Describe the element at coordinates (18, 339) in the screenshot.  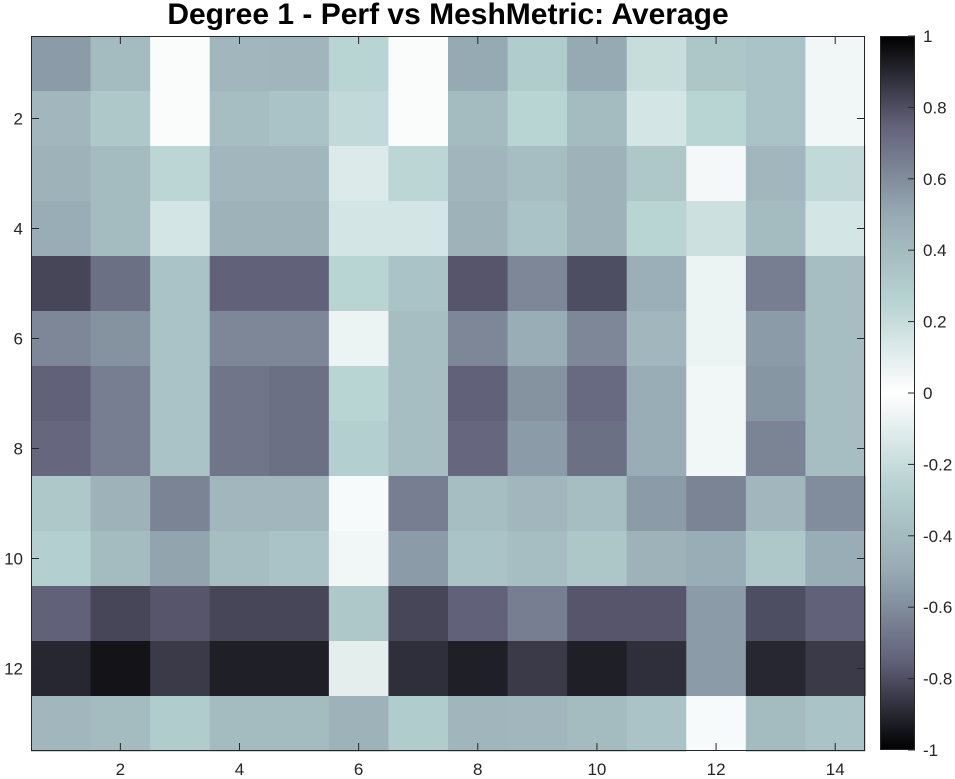
I see `y-tick-label: 6` at that location.